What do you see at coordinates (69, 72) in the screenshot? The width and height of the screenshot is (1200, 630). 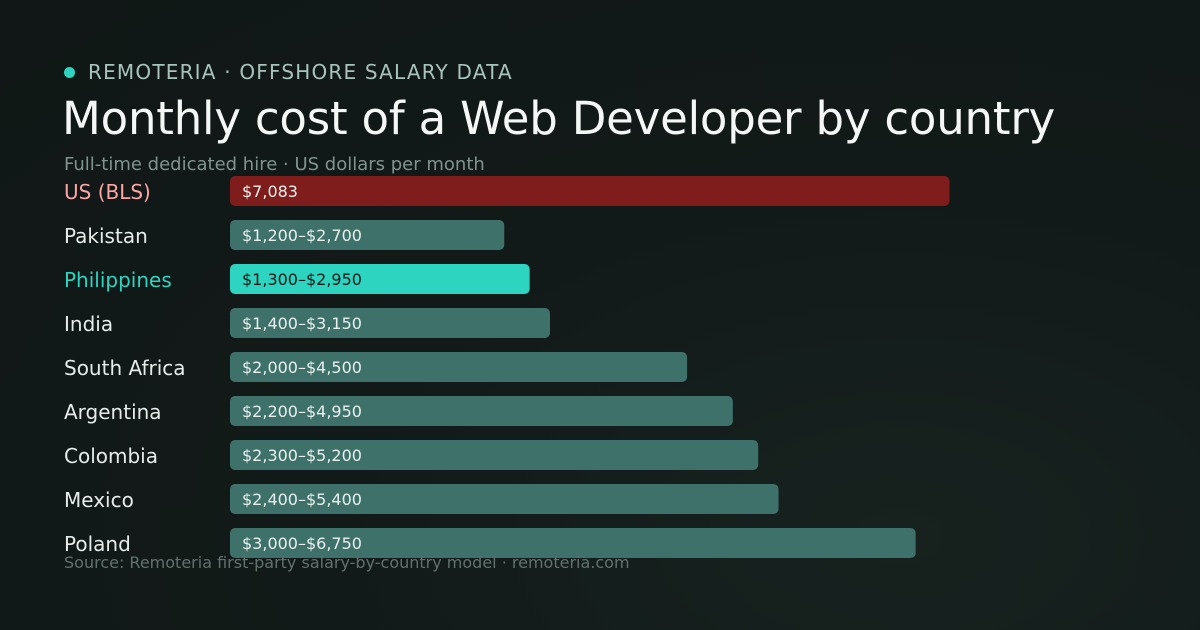 I see `brand-dot-icon` at bounding box center [69, 72].